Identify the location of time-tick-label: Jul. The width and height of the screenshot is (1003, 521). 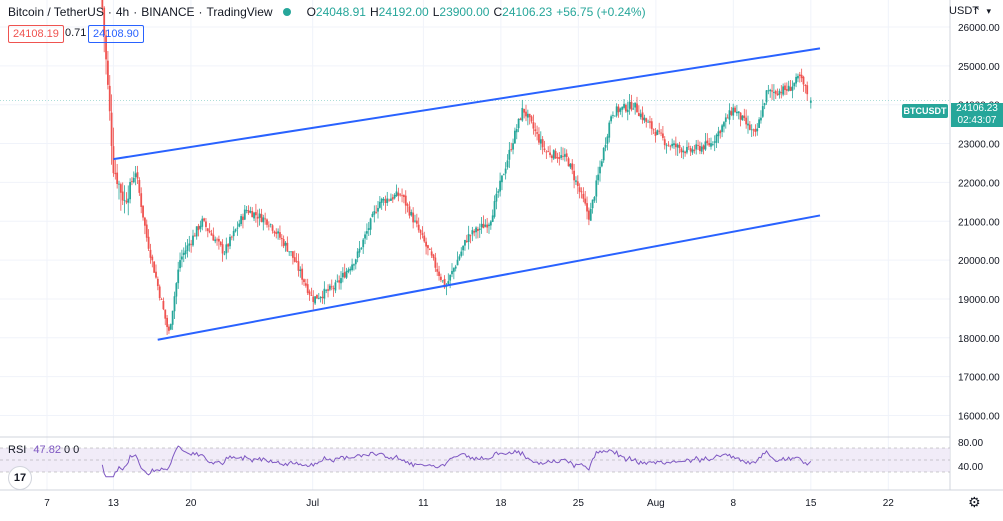
(312, 503).